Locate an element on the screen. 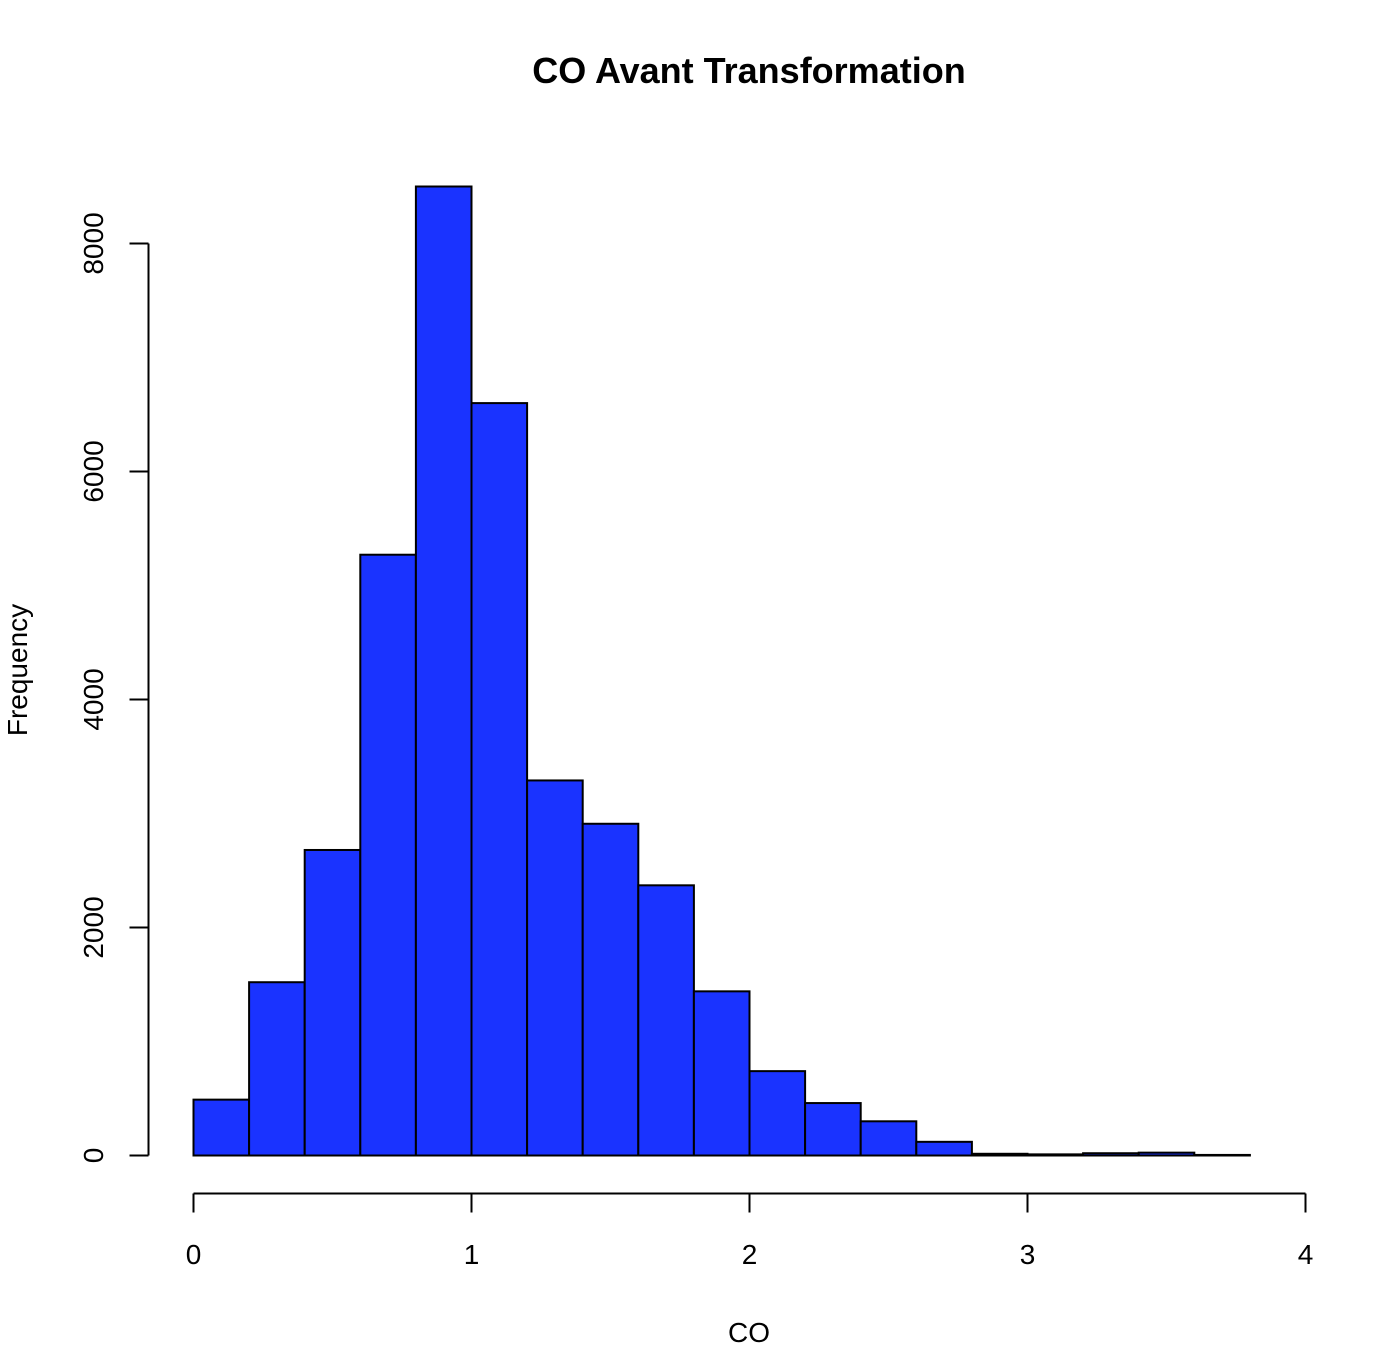  x-tick-label: 2 is located at coordinates (750, 1254).